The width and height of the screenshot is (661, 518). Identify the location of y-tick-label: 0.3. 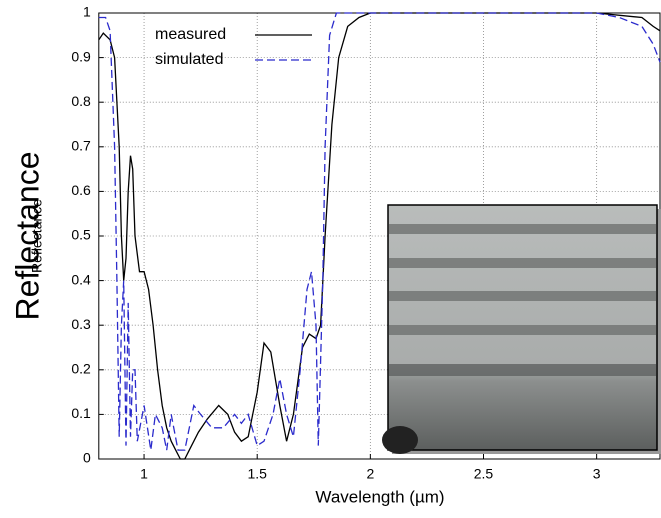
(81, 324).